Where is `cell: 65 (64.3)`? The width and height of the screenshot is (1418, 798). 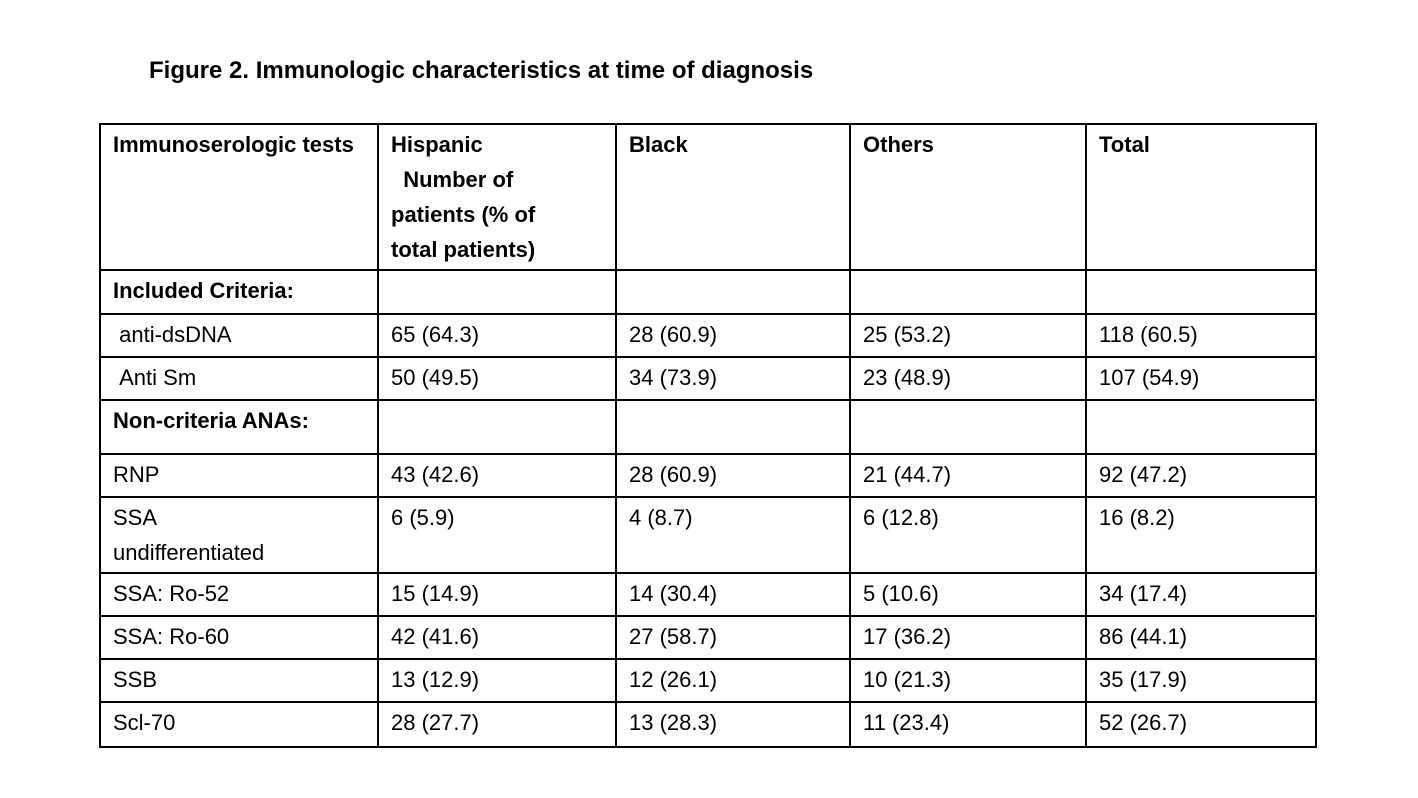 cell: 65 (64.3) is located at coordinates (497, 335).